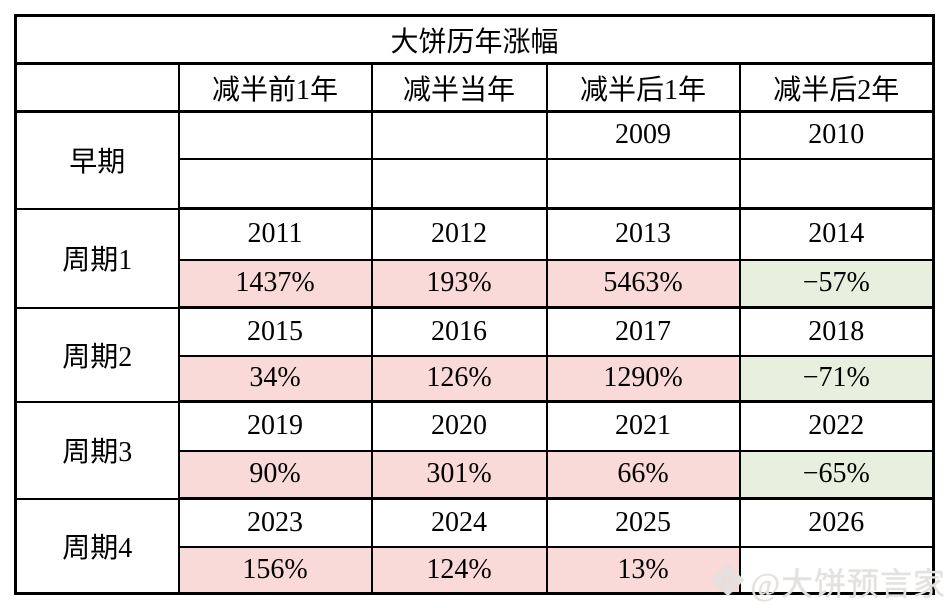 The image size is (948, 608). What do you see at coordinates (97, 160) in the screenshot?
I see `section-label-early: 早期` at bounding box center [97, 160].